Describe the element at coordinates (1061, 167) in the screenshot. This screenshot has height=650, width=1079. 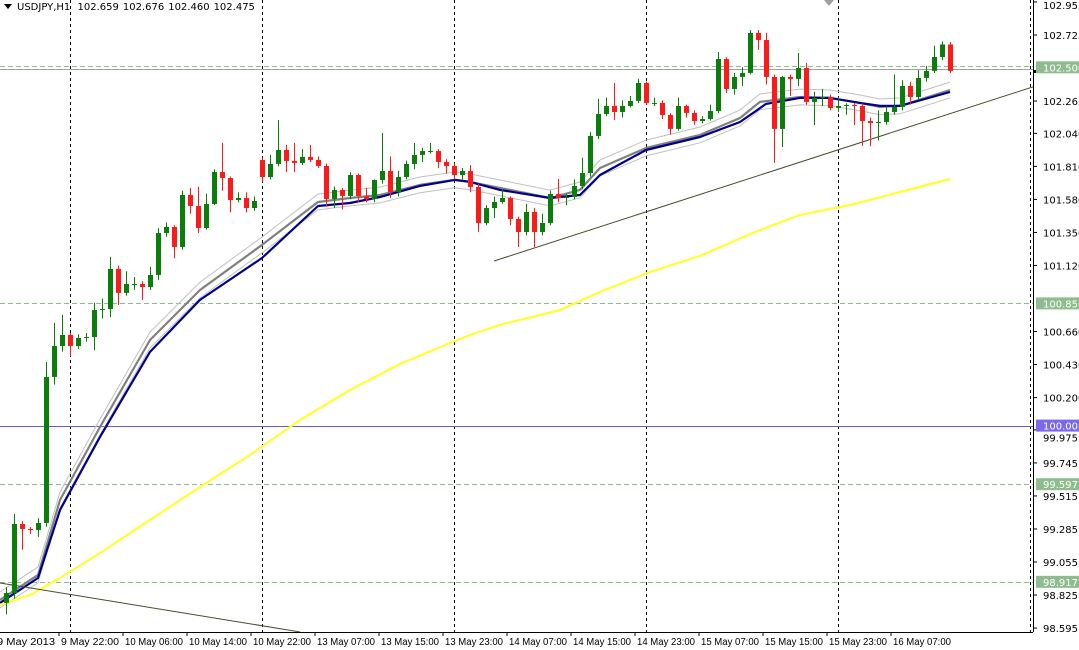
I see `price-tick-label: 101.810` at that location.